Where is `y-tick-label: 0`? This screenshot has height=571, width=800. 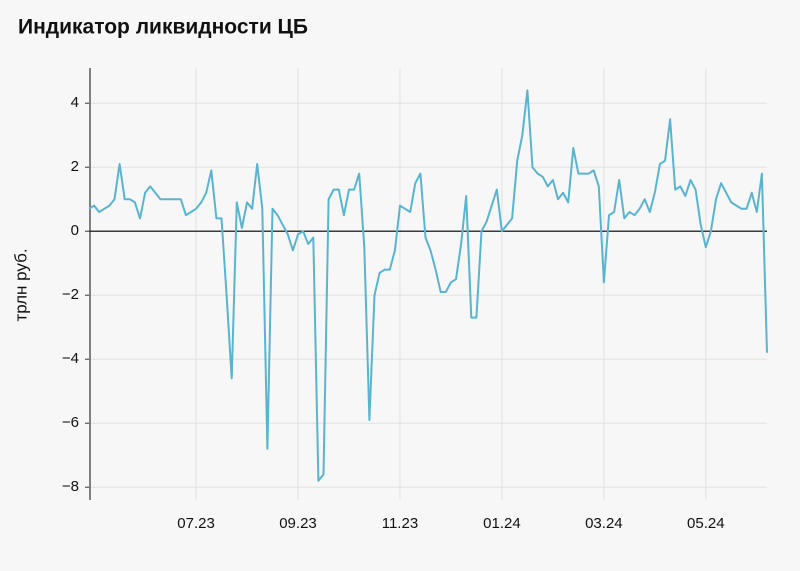 y-tick-label: 0 is located at coordinates (75, 230).